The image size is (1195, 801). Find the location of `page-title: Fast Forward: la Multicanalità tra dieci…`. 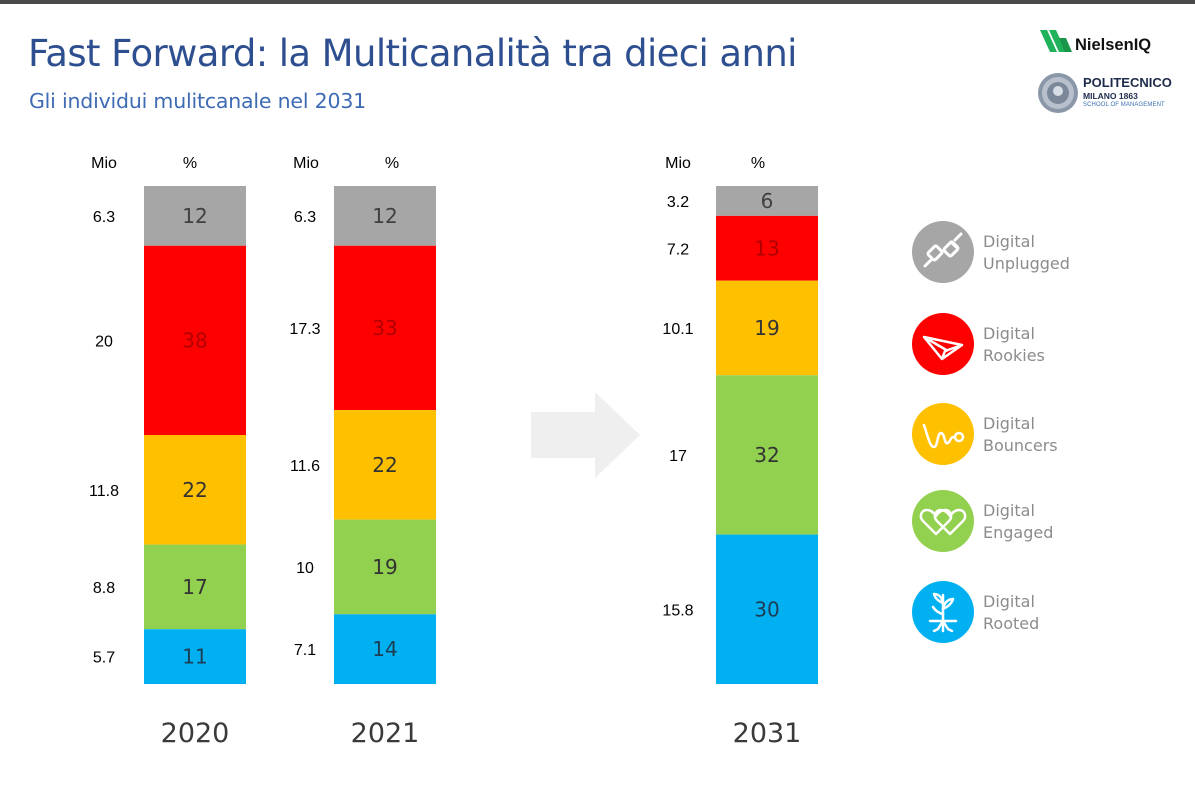

page-title: Fast Forward: la Multicanalità tra dieci… is located at coordinates (412, 53).